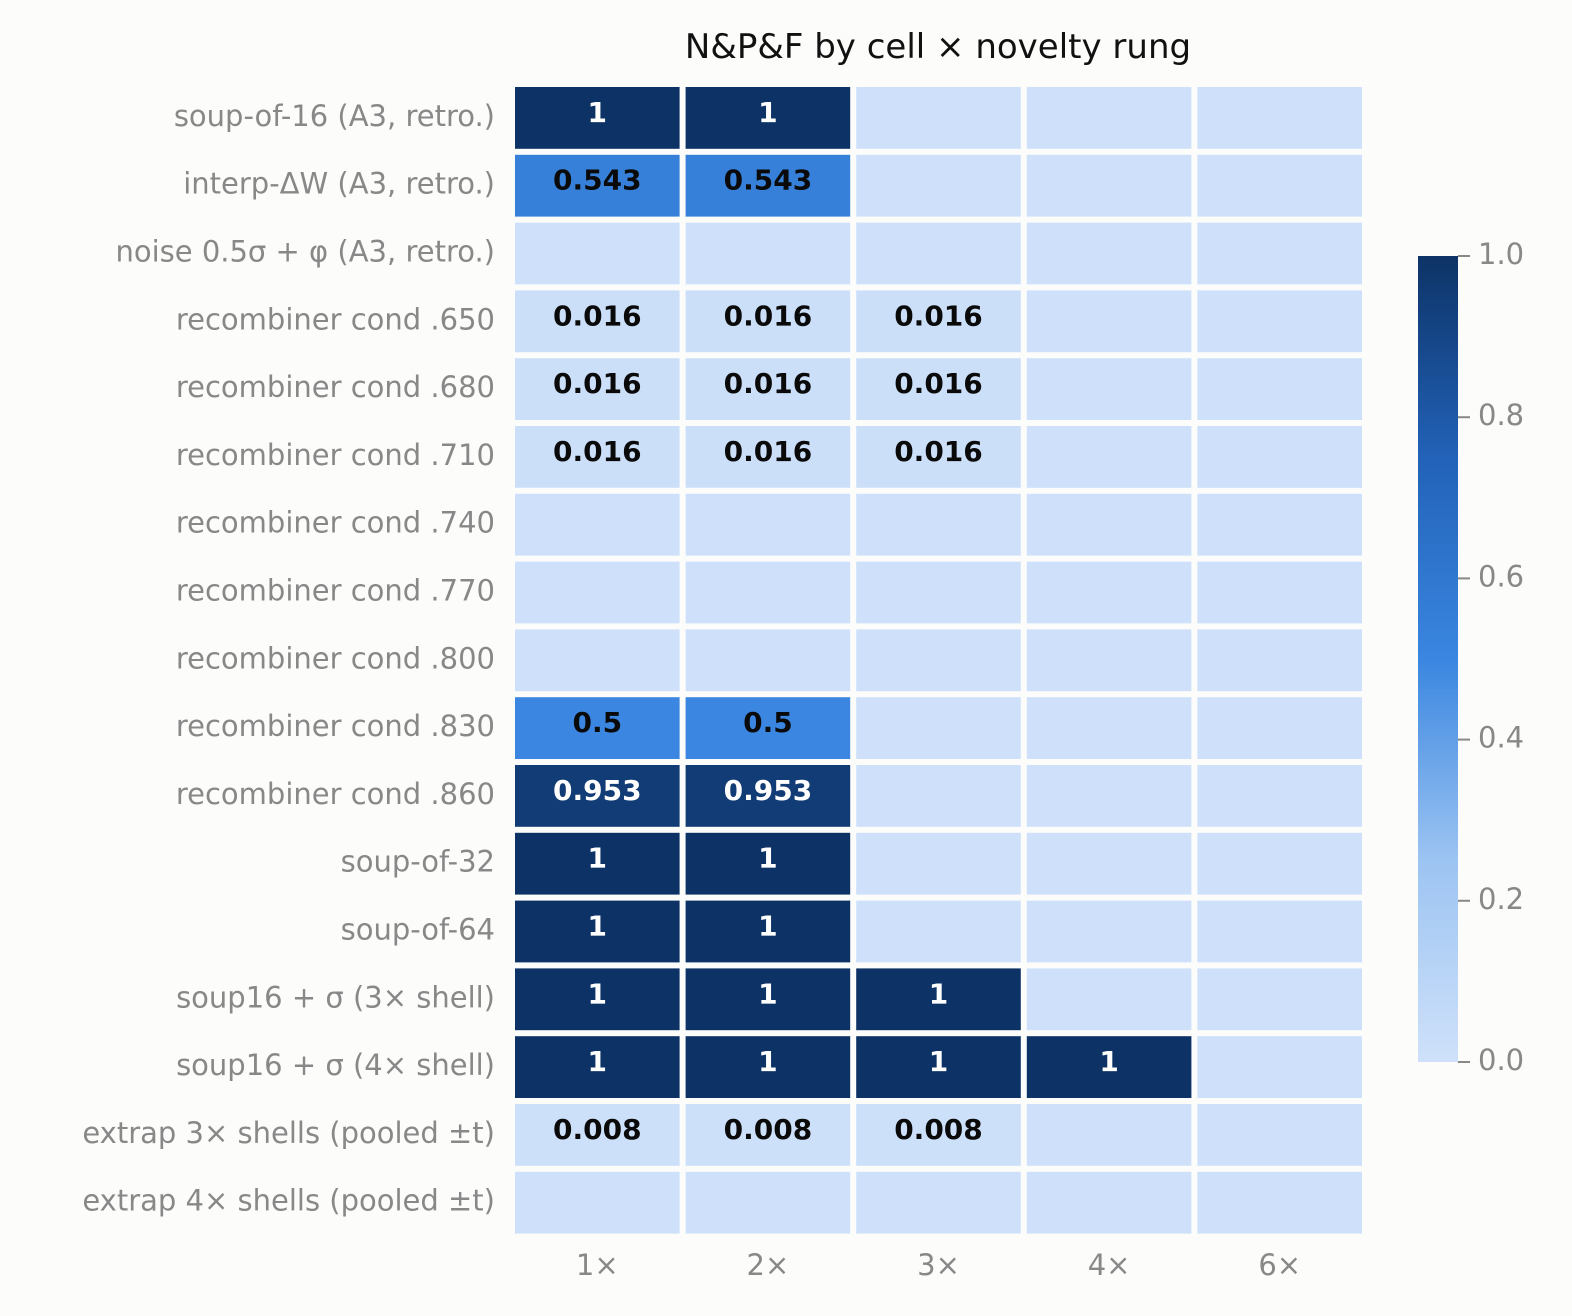 This screenshot has height=1316, width=1572. Describe the element at coordinates (1109, 1265) in the screenshot. I see `column-label: 4×` at that location.